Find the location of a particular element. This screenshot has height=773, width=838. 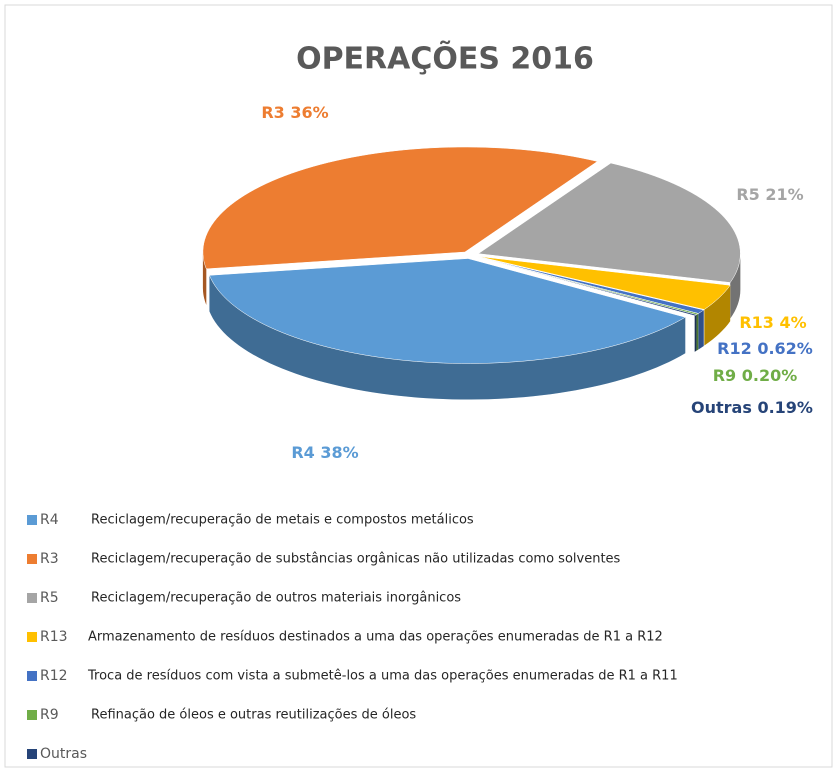

legend-label: R5 is located at coordinates (49, 598).